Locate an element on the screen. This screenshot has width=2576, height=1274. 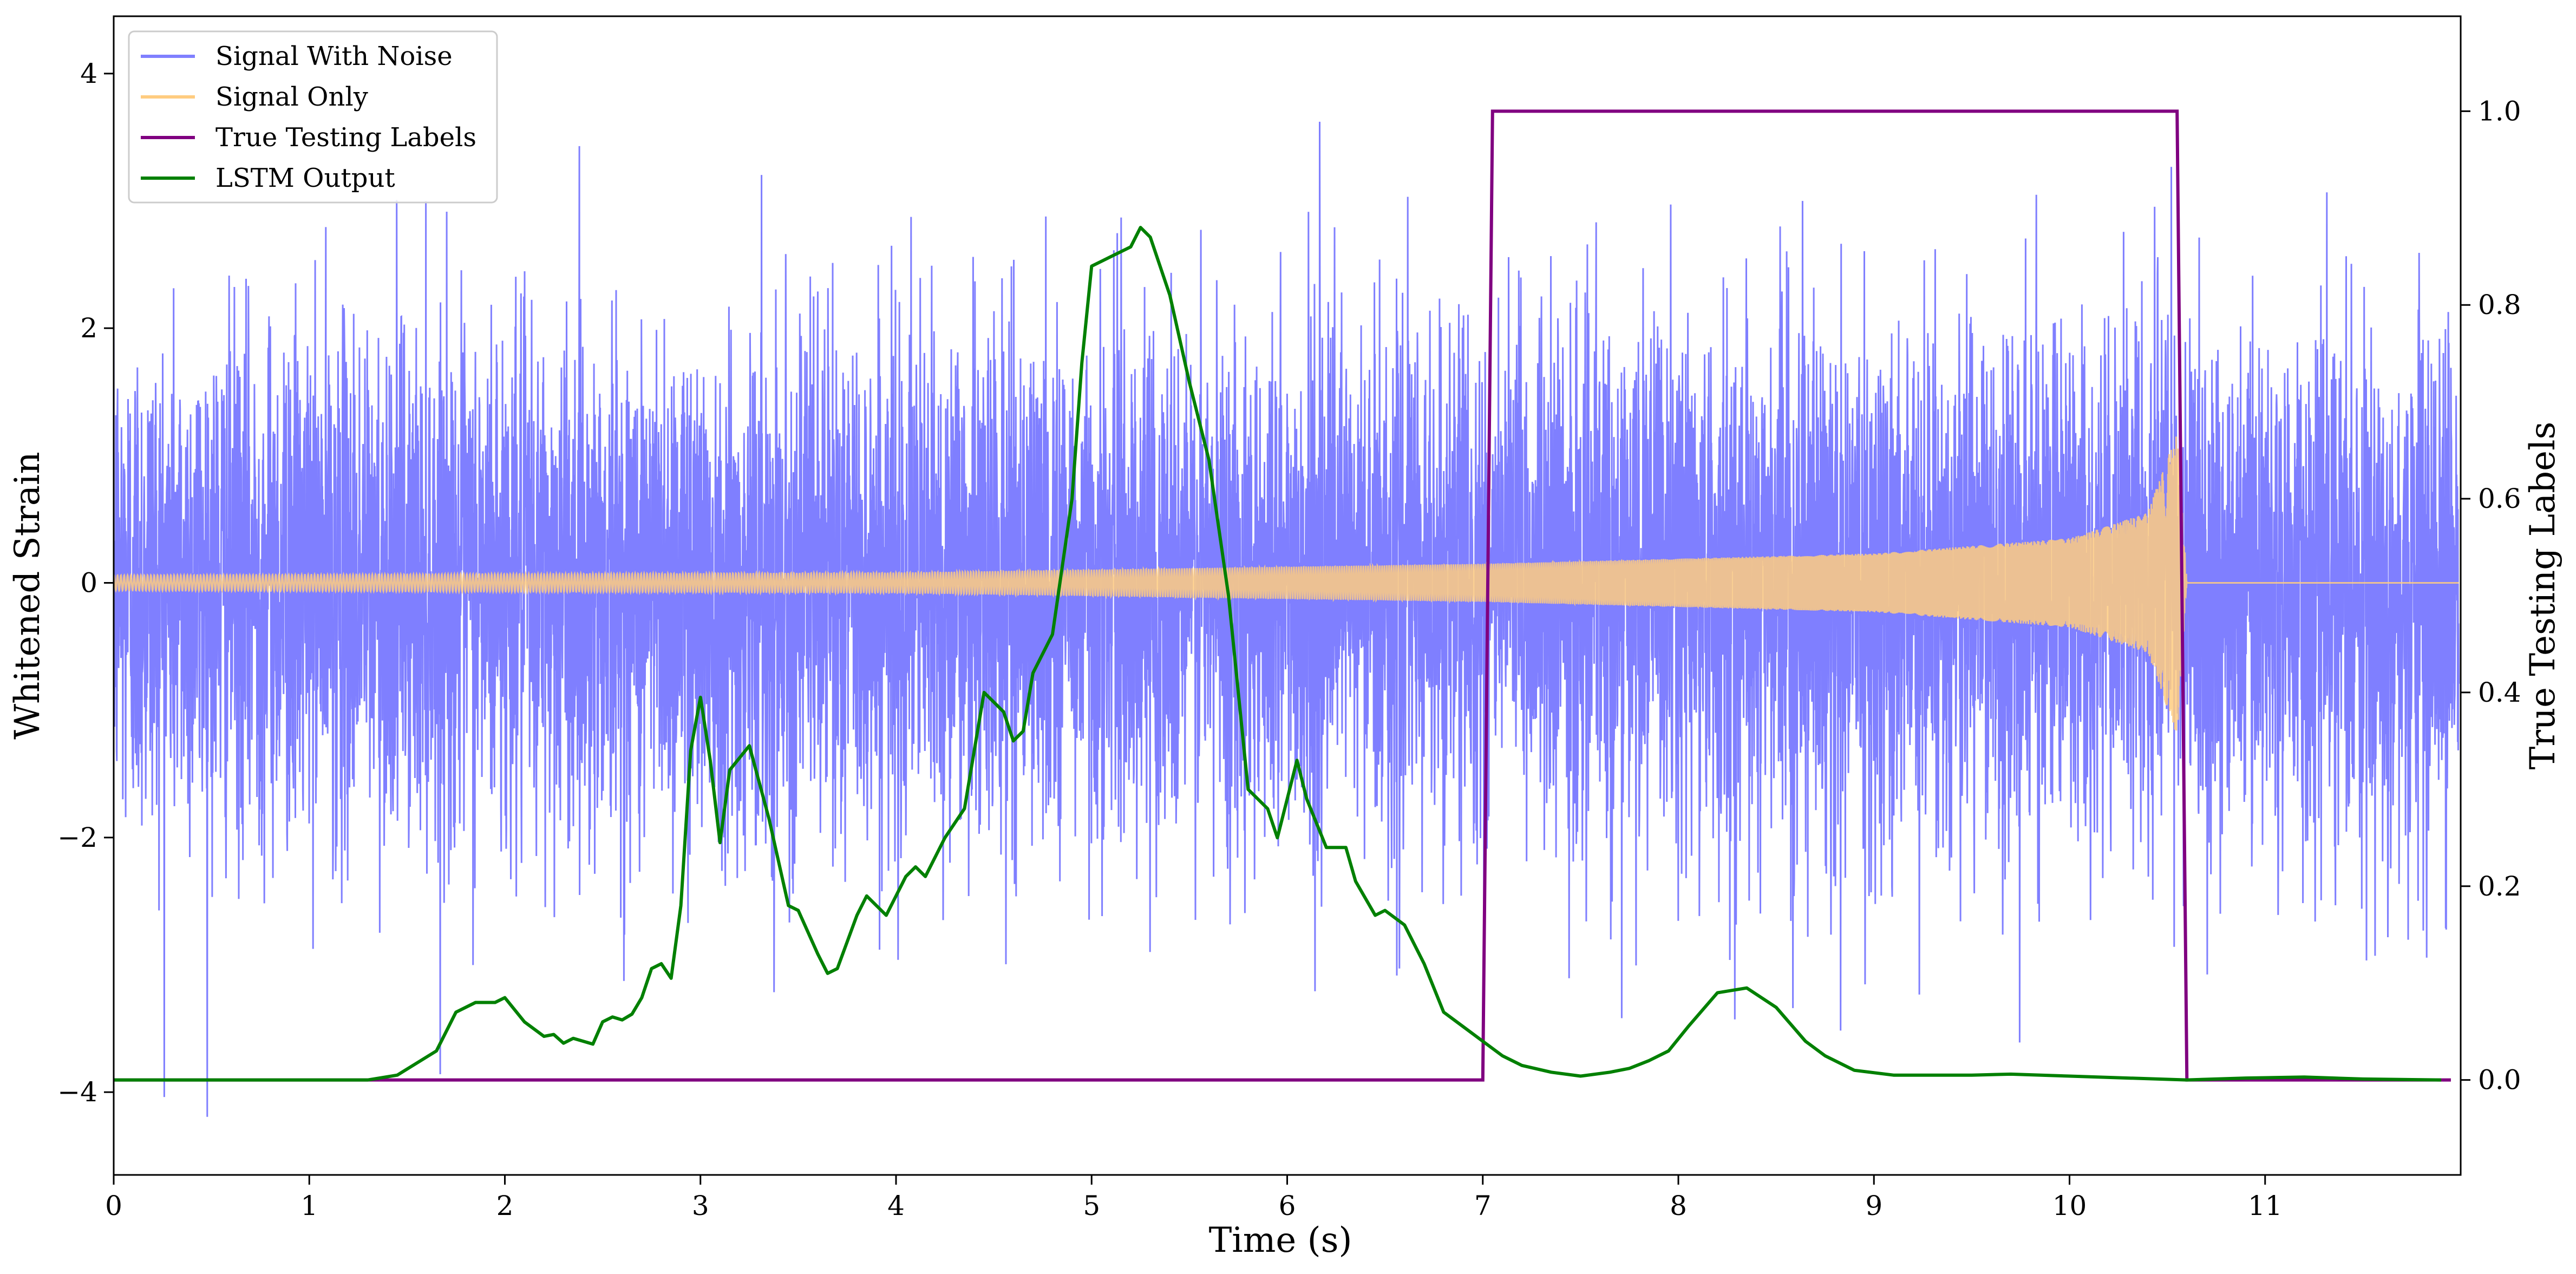
y-tick-label: −2 is located at coordinates (77, 837).